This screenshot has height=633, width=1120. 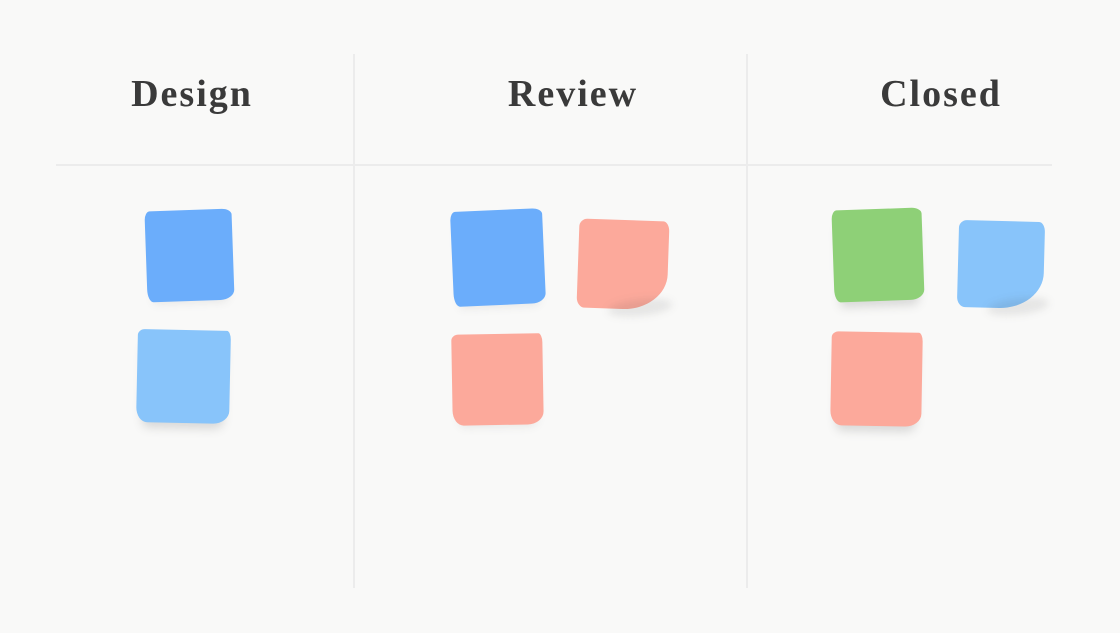 What do you see at coordinates (878, 255) in the screenshot?
I see `sticky-note-green` at bounding box center [878, 255].